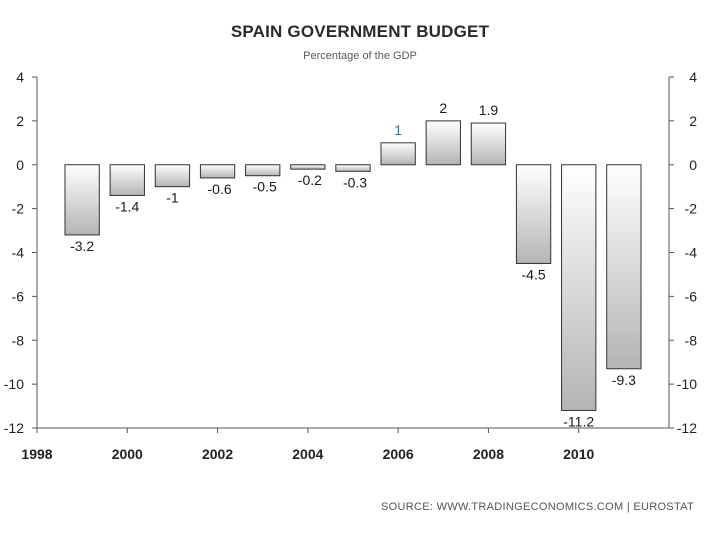 Image resolution: width=720 pixels, height=540 pixels. Describe the element at coordinates (308, 167) in the screenshot. I see `bar-2004` at that location.